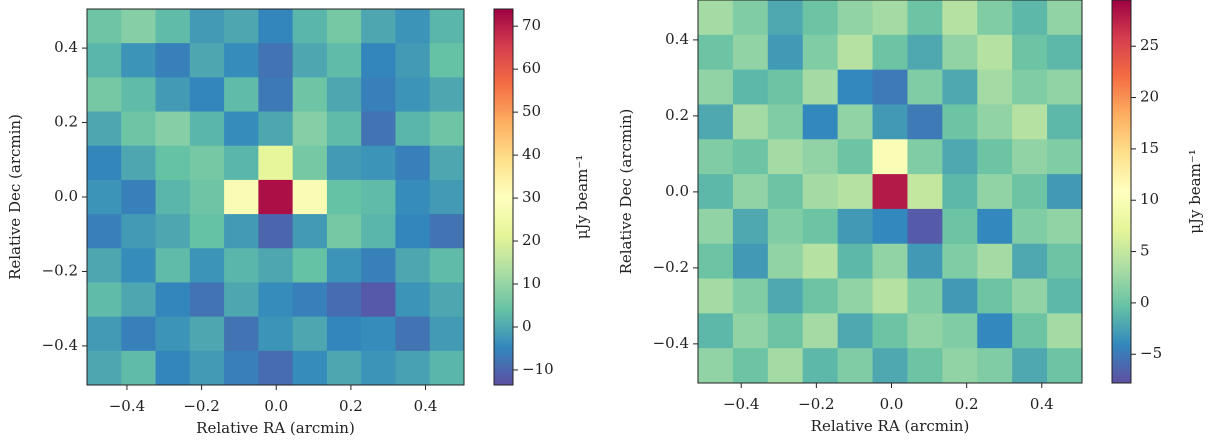 The width and height of the screenshot is (1214, 448). I want to click on x-tick-label: −0.4, so click(127, 406).